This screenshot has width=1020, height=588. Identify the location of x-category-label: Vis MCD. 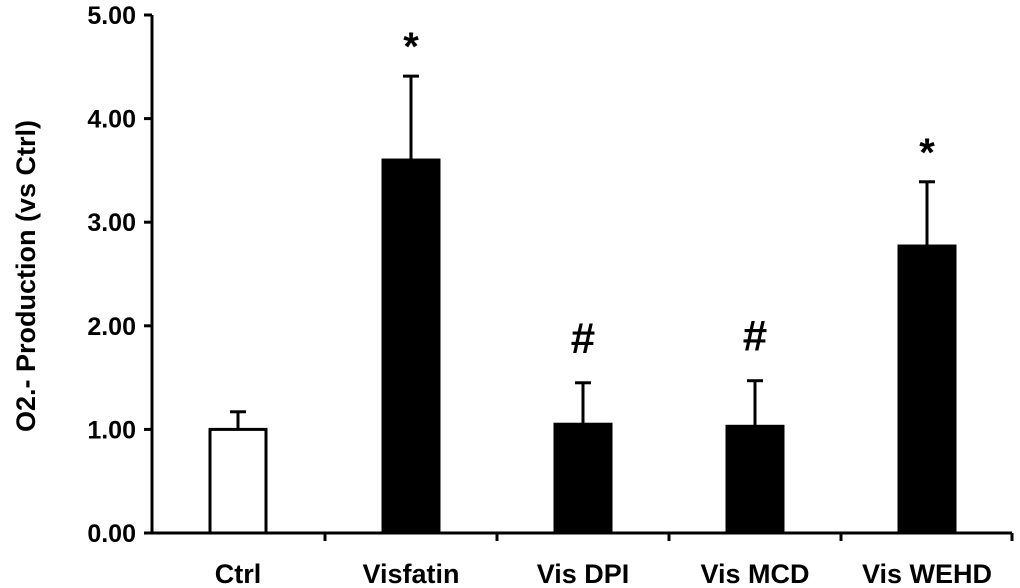
(754, 573).